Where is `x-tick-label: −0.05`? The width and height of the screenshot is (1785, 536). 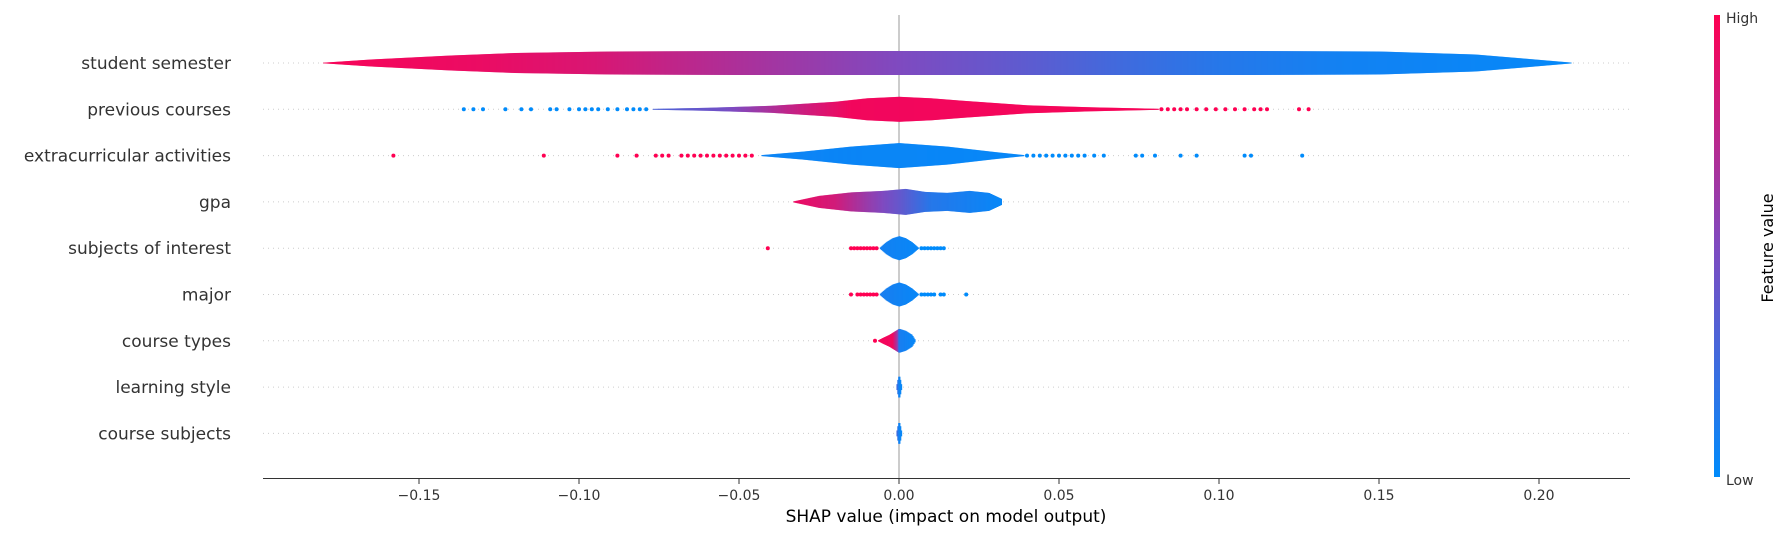
x-tick-label: −0.05 is located at coordinates (739, 496).